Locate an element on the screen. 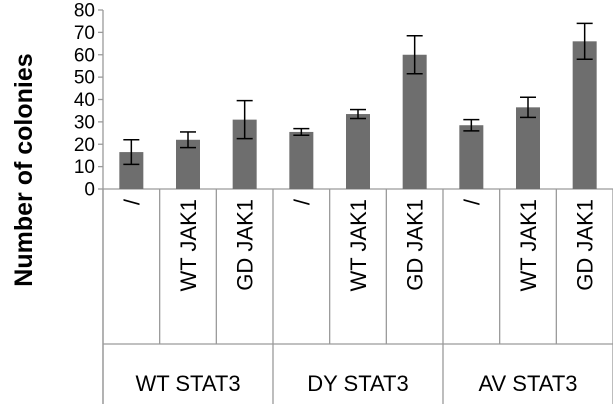 This screenshot has width=613, height=406. y-tick-label: 50 is located at coordinates (84, 78).